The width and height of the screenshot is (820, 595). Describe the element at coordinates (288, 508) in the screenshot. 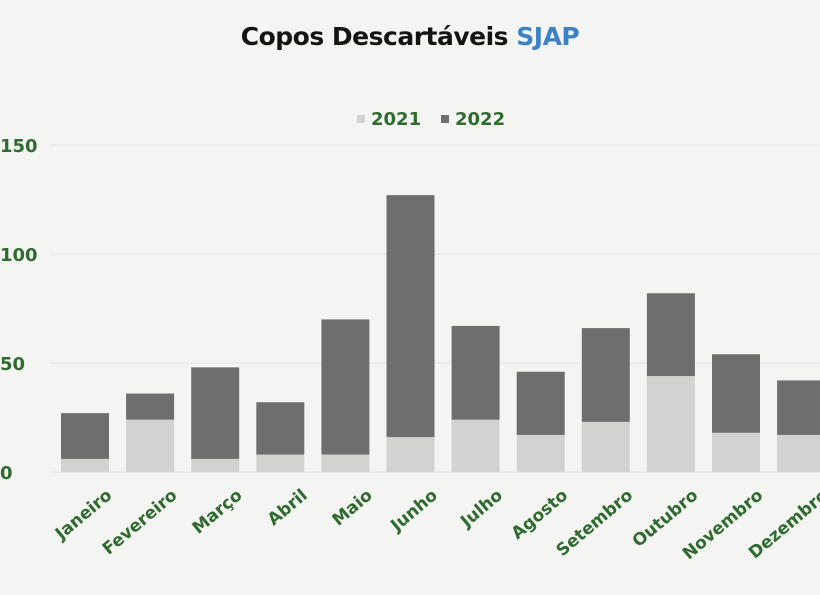

I see `x-tick-label: Abril` at that location.